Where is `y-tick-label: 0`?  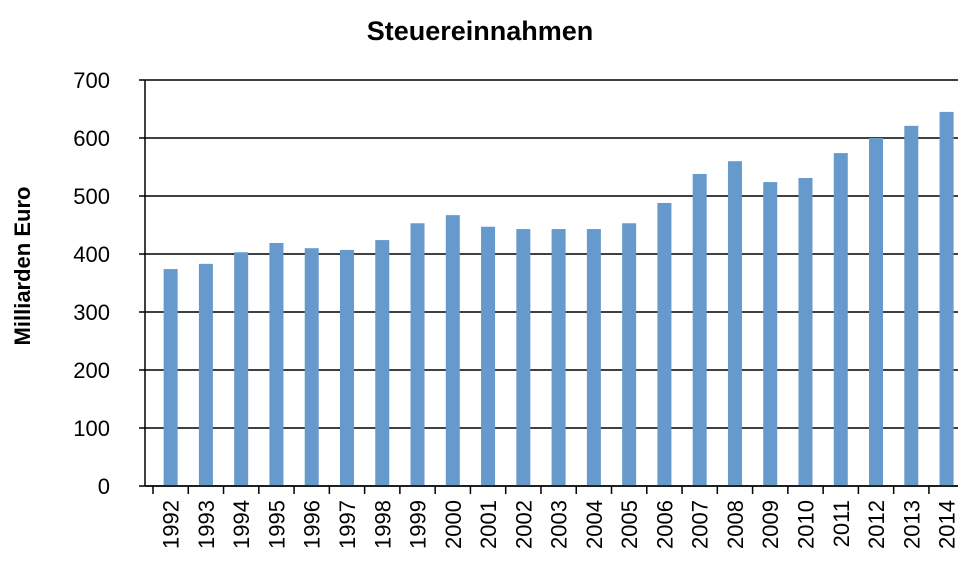
y-tick-label: 0 is located at coordinates (104, 486).